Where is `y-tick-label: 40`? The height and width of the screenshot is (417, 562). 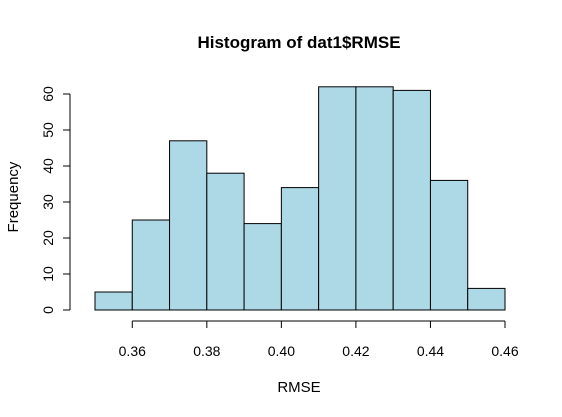
y-tick-label: 40 is located at coordinates (48, 166).